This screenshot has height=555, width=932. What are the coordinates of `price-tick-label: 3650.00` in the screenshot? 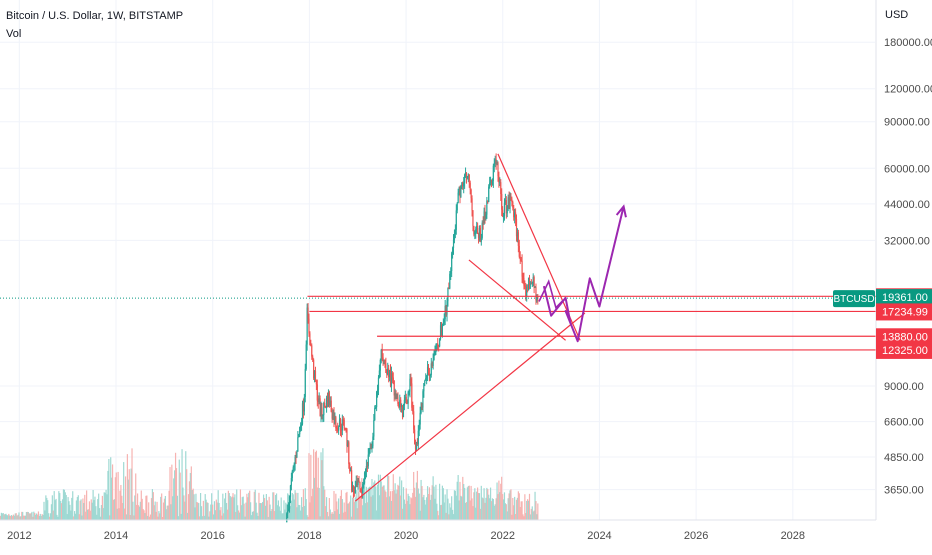 It's located at (904, 491).